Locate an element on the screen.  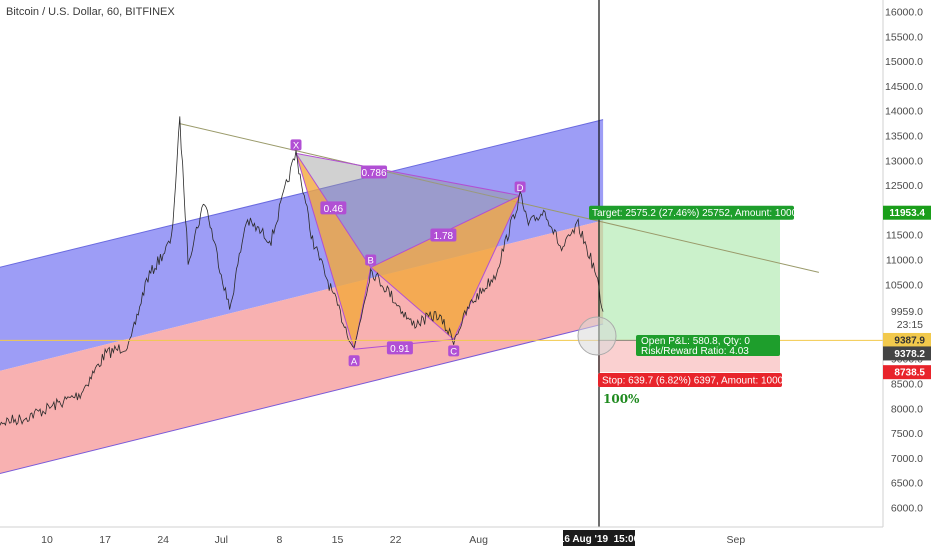
price-badge-label: 11953.4 is located at coordinates (907, 213).